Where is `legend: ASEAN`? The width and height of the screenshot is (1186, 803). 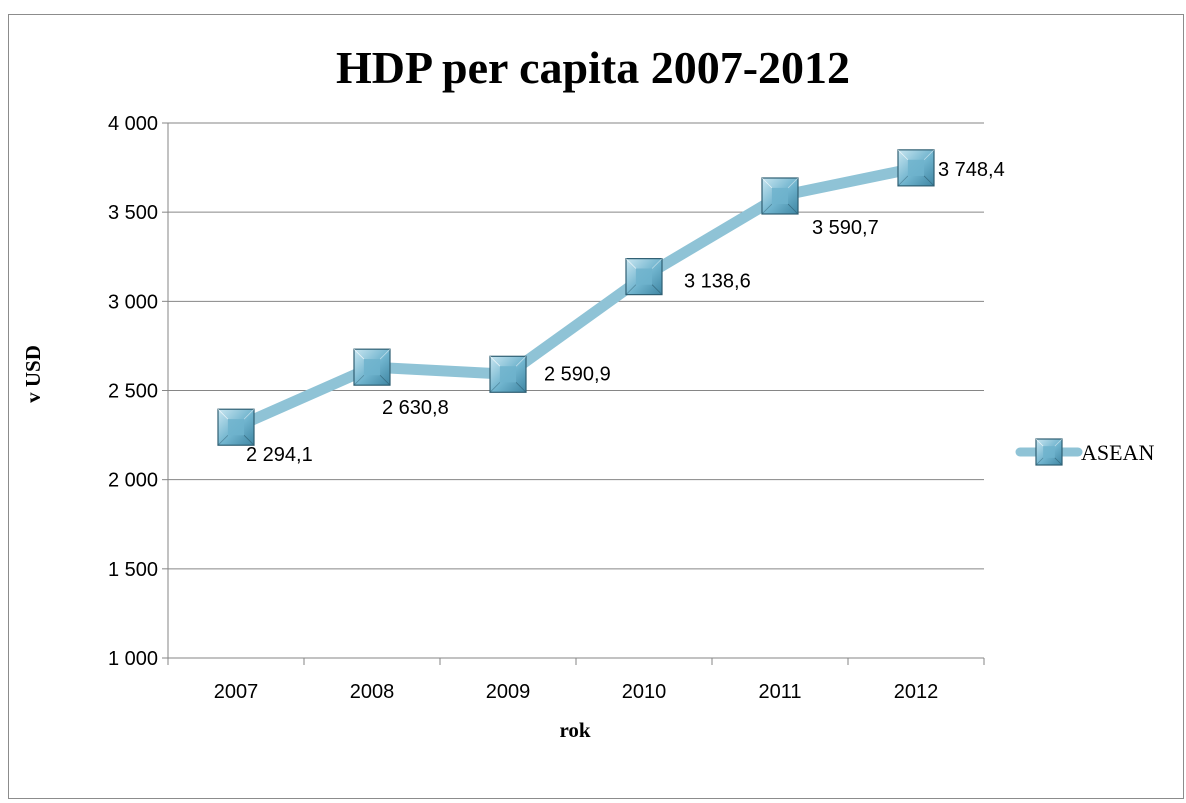 legend: ASEAN is located at coordinates (1084, 452).